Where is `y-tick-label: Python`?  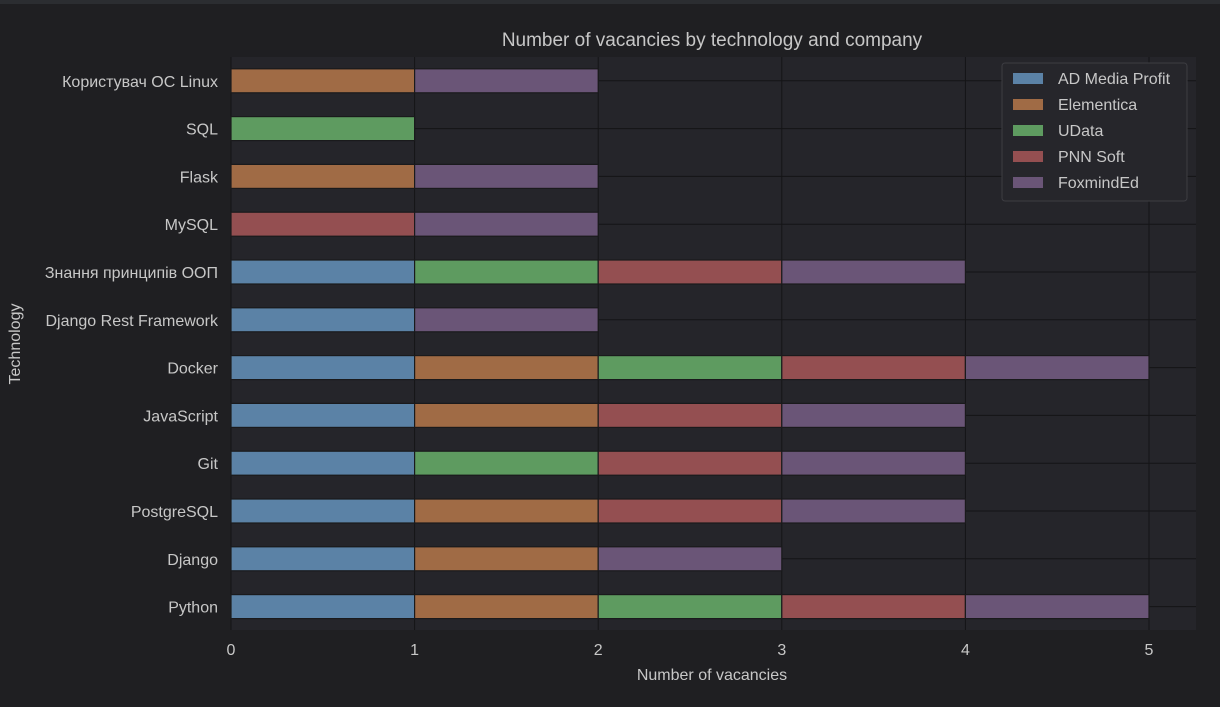
y-tick-label: Python is located at coordinates (193, 608).